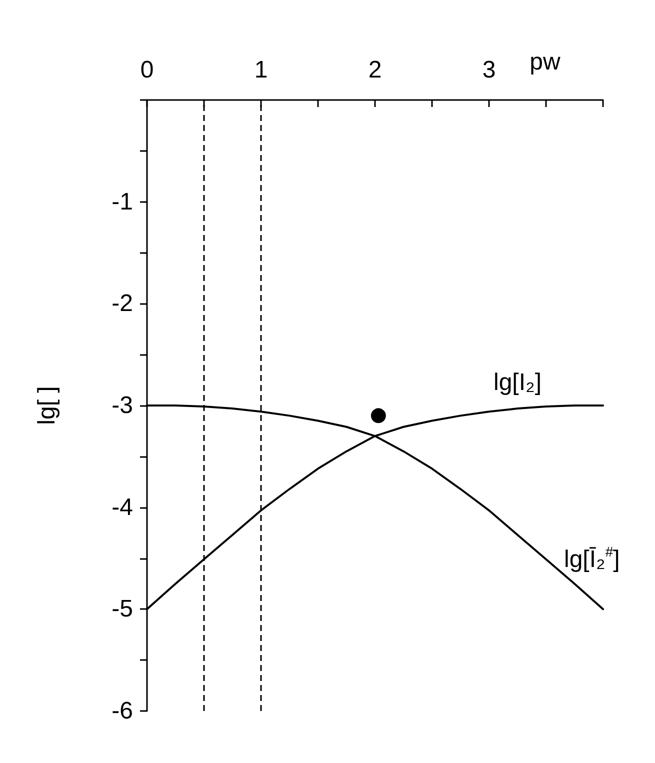 Image resolution: width=655 pixels, height=763 pixels. Describe the element at coordinates (122, 609) in the screenshot. I see `y-tick-label: -5` at that location.